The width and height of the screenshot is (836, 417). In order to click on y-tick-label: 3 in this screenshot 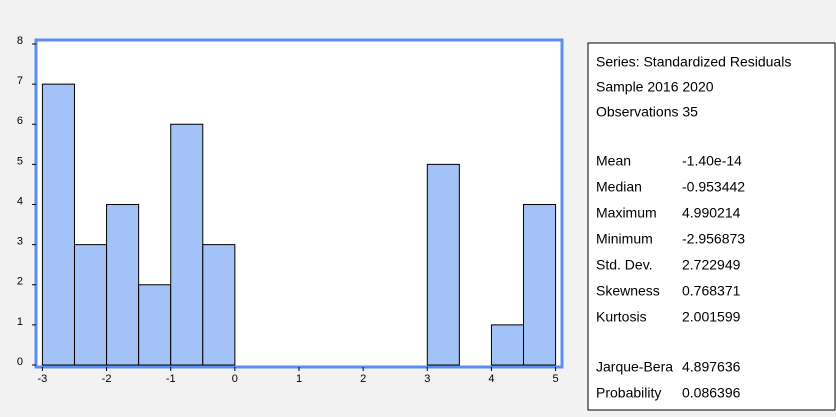, I will do `click(20, 242)`.